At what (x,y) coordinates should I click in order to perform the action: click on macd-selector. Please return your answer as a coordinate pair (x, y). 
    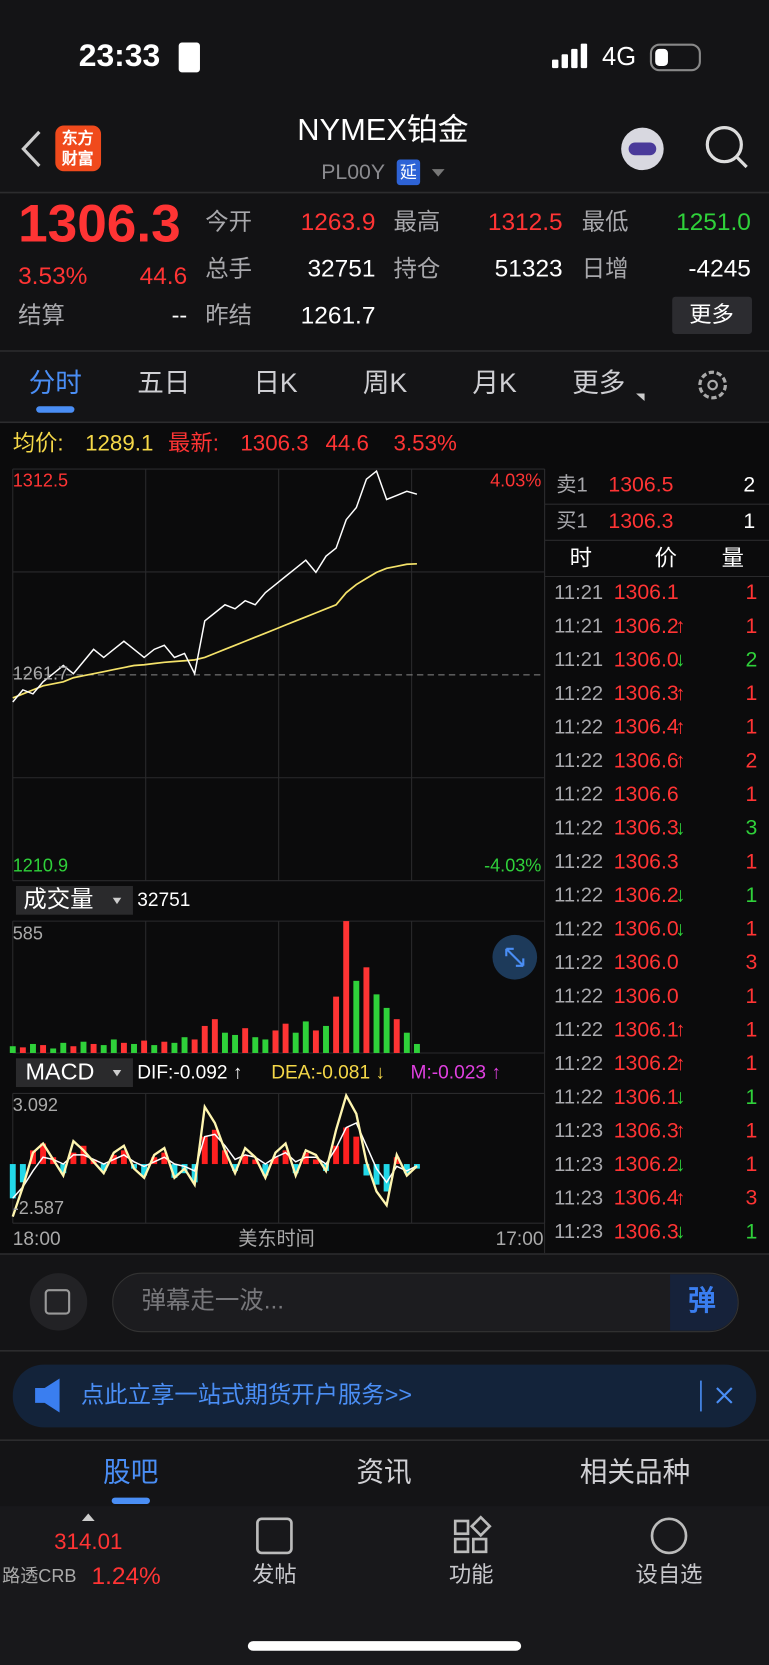
    Looking at the image, I should click on (74, 1073).